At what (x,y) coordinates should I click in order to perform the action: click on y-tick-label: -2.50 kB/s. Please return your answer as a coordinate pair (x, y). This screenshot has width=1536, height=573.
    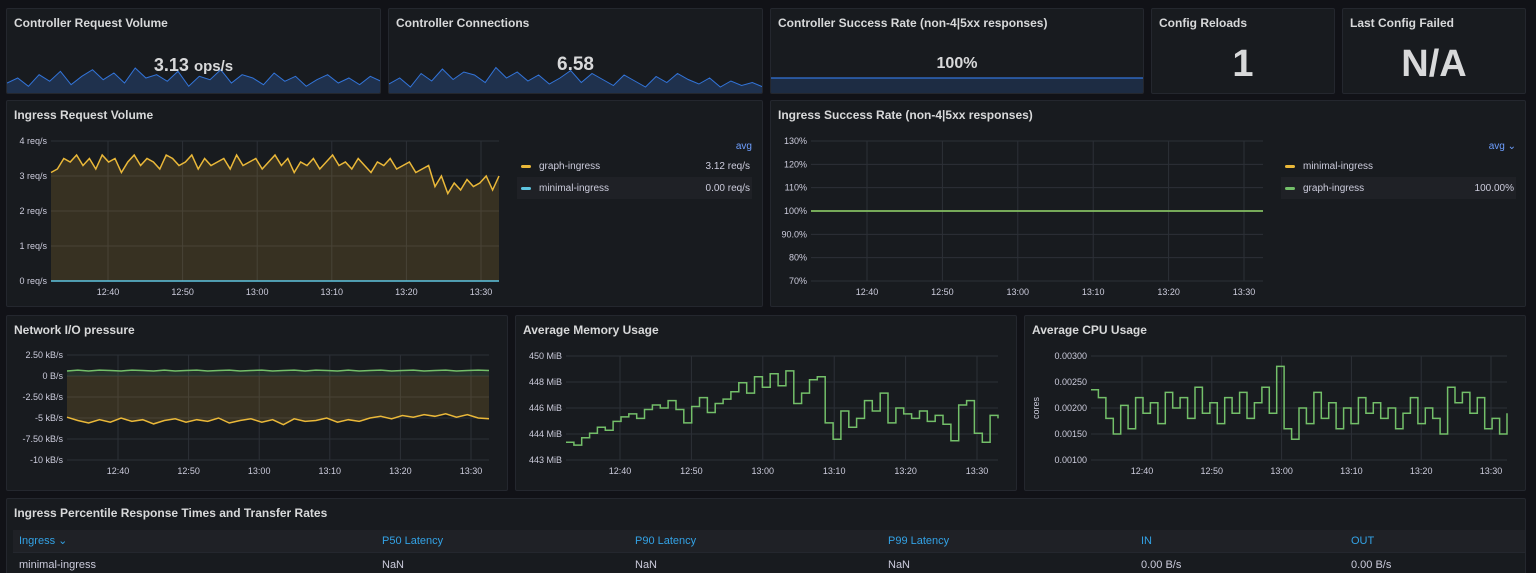
    Looking at the image, I should click on (42, 397).